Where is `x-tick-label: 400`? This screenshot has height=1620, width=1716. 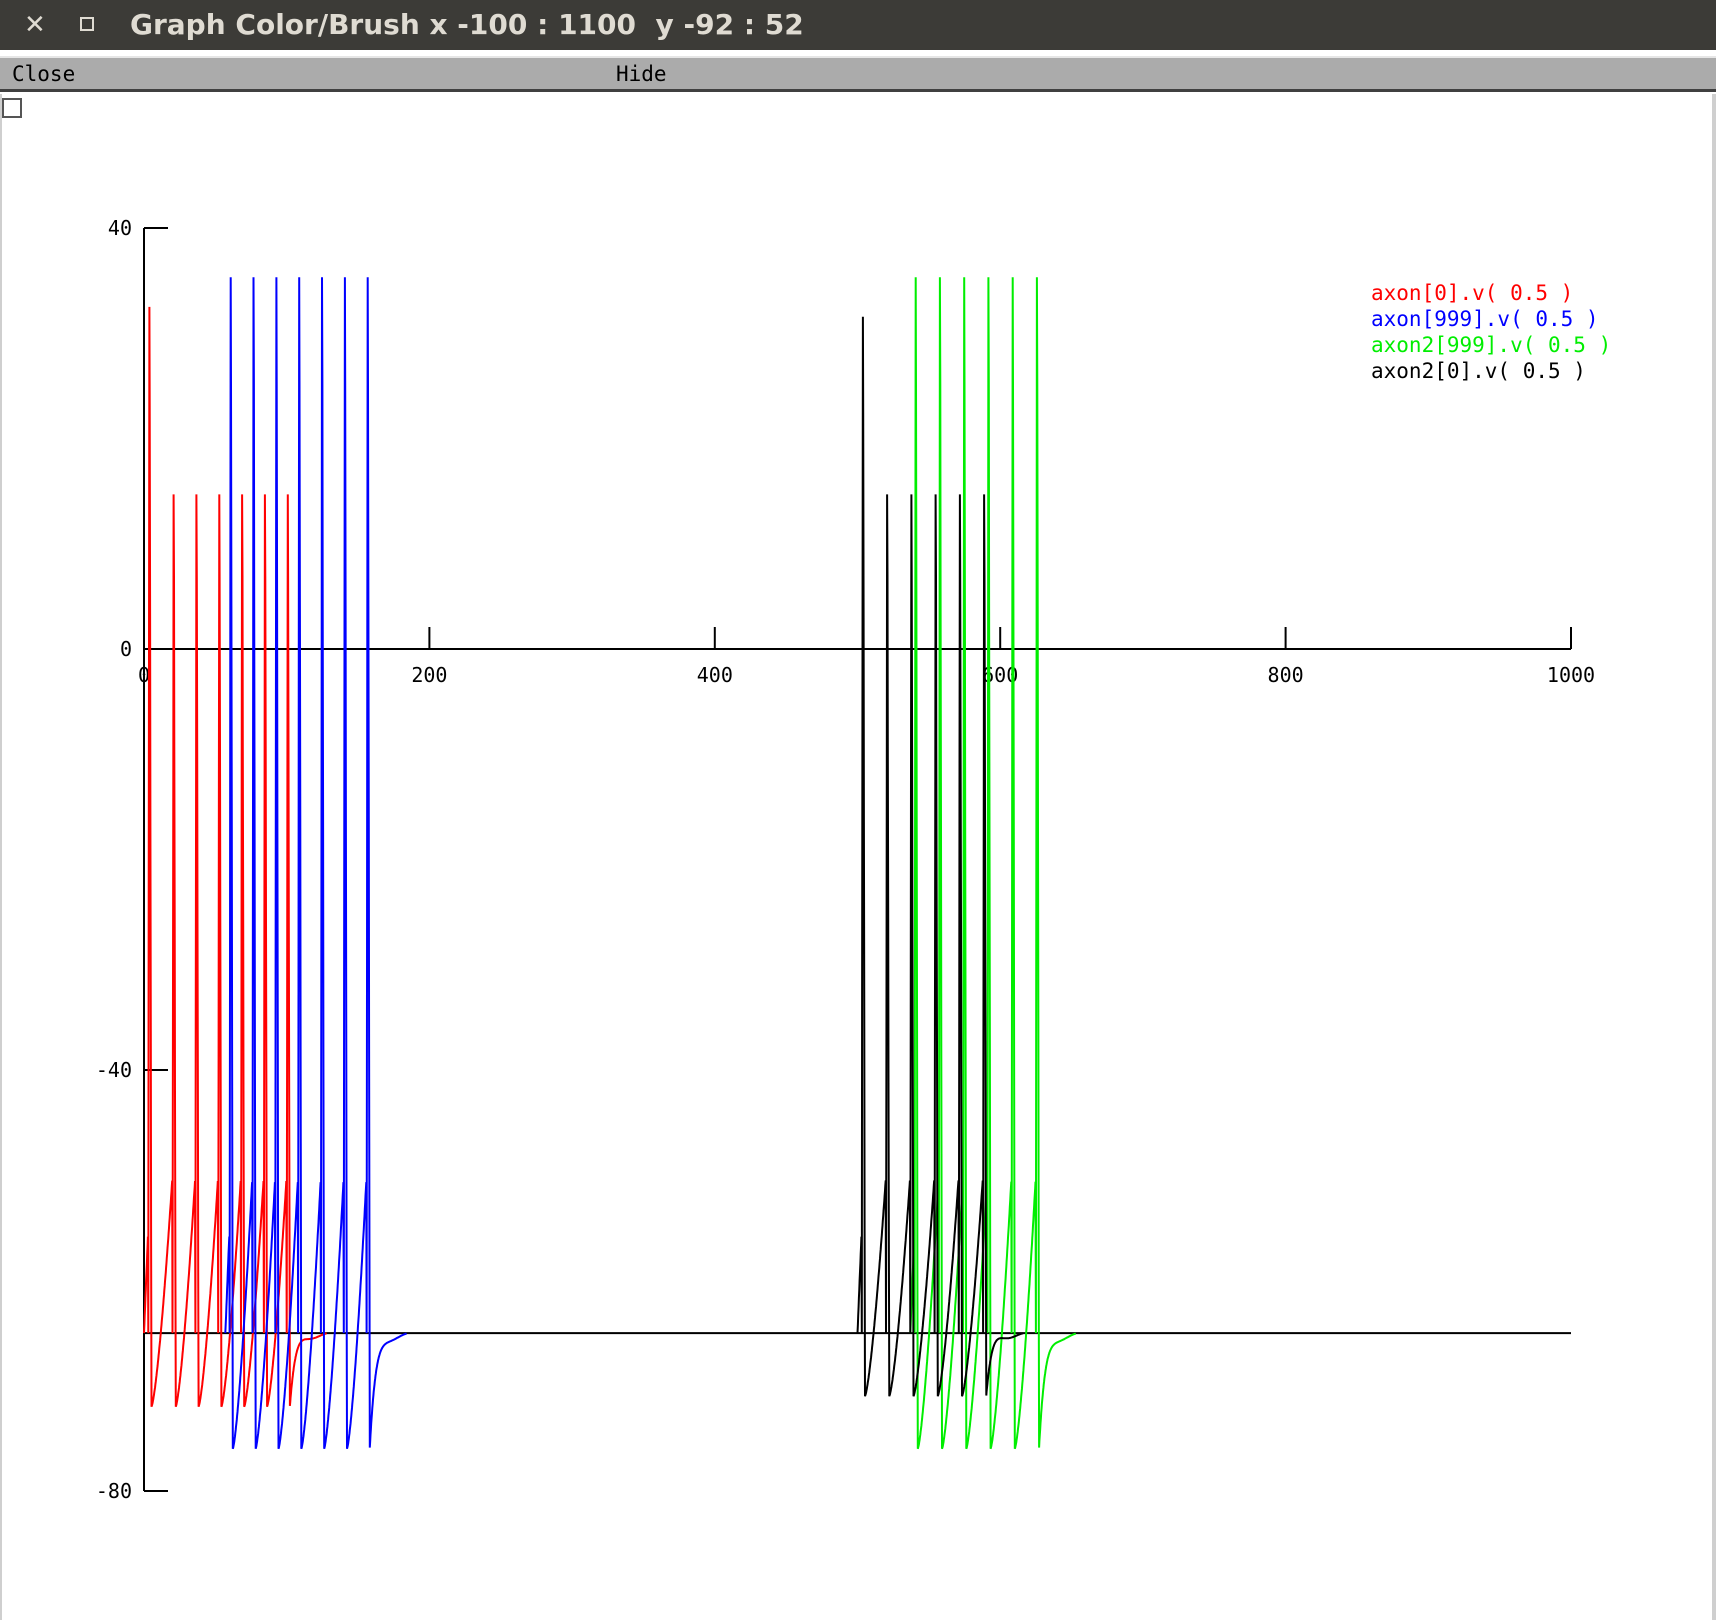
x-tick-label: 400 is located at coordinates (715, 675).